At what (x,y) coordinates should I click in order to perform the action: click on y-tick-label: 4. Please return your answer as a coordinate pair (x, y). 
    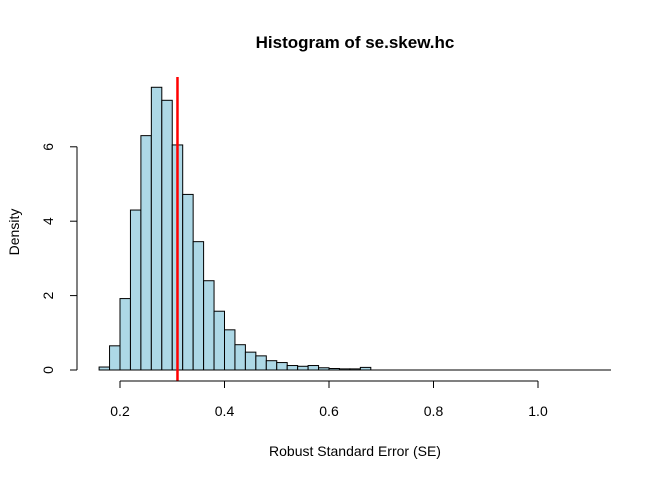
    Looking at the image, I should click on (48, 221).